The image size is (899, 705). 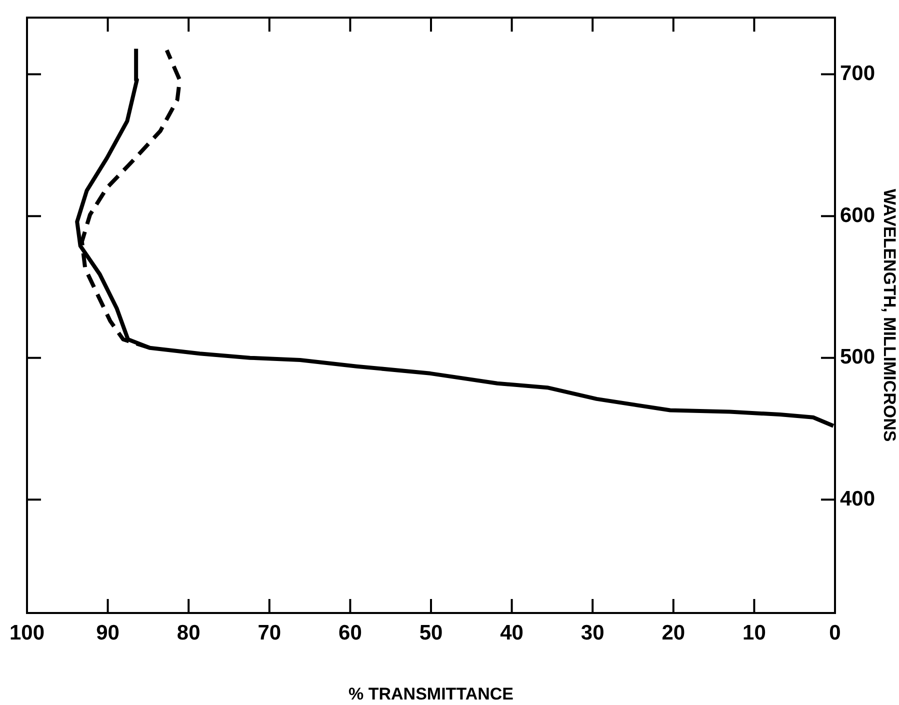 I want to click on y-tick-label: 600, so click(x=858, y=215).